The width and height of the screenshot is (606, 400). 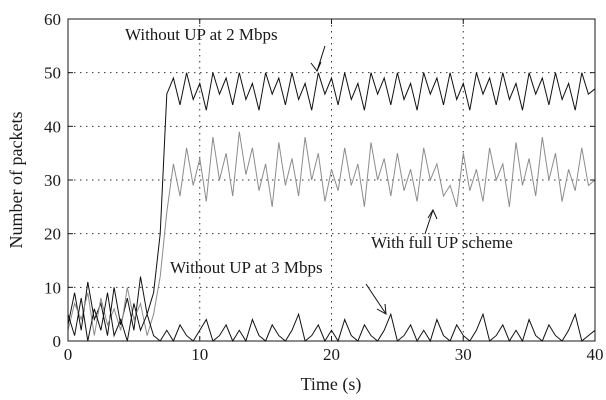 What do you see at coordinates (246, 267) in the screenshot?
I see `annotation-3mbps-label: Without UP at 3 Mbps` at bounding box center [246, 267].